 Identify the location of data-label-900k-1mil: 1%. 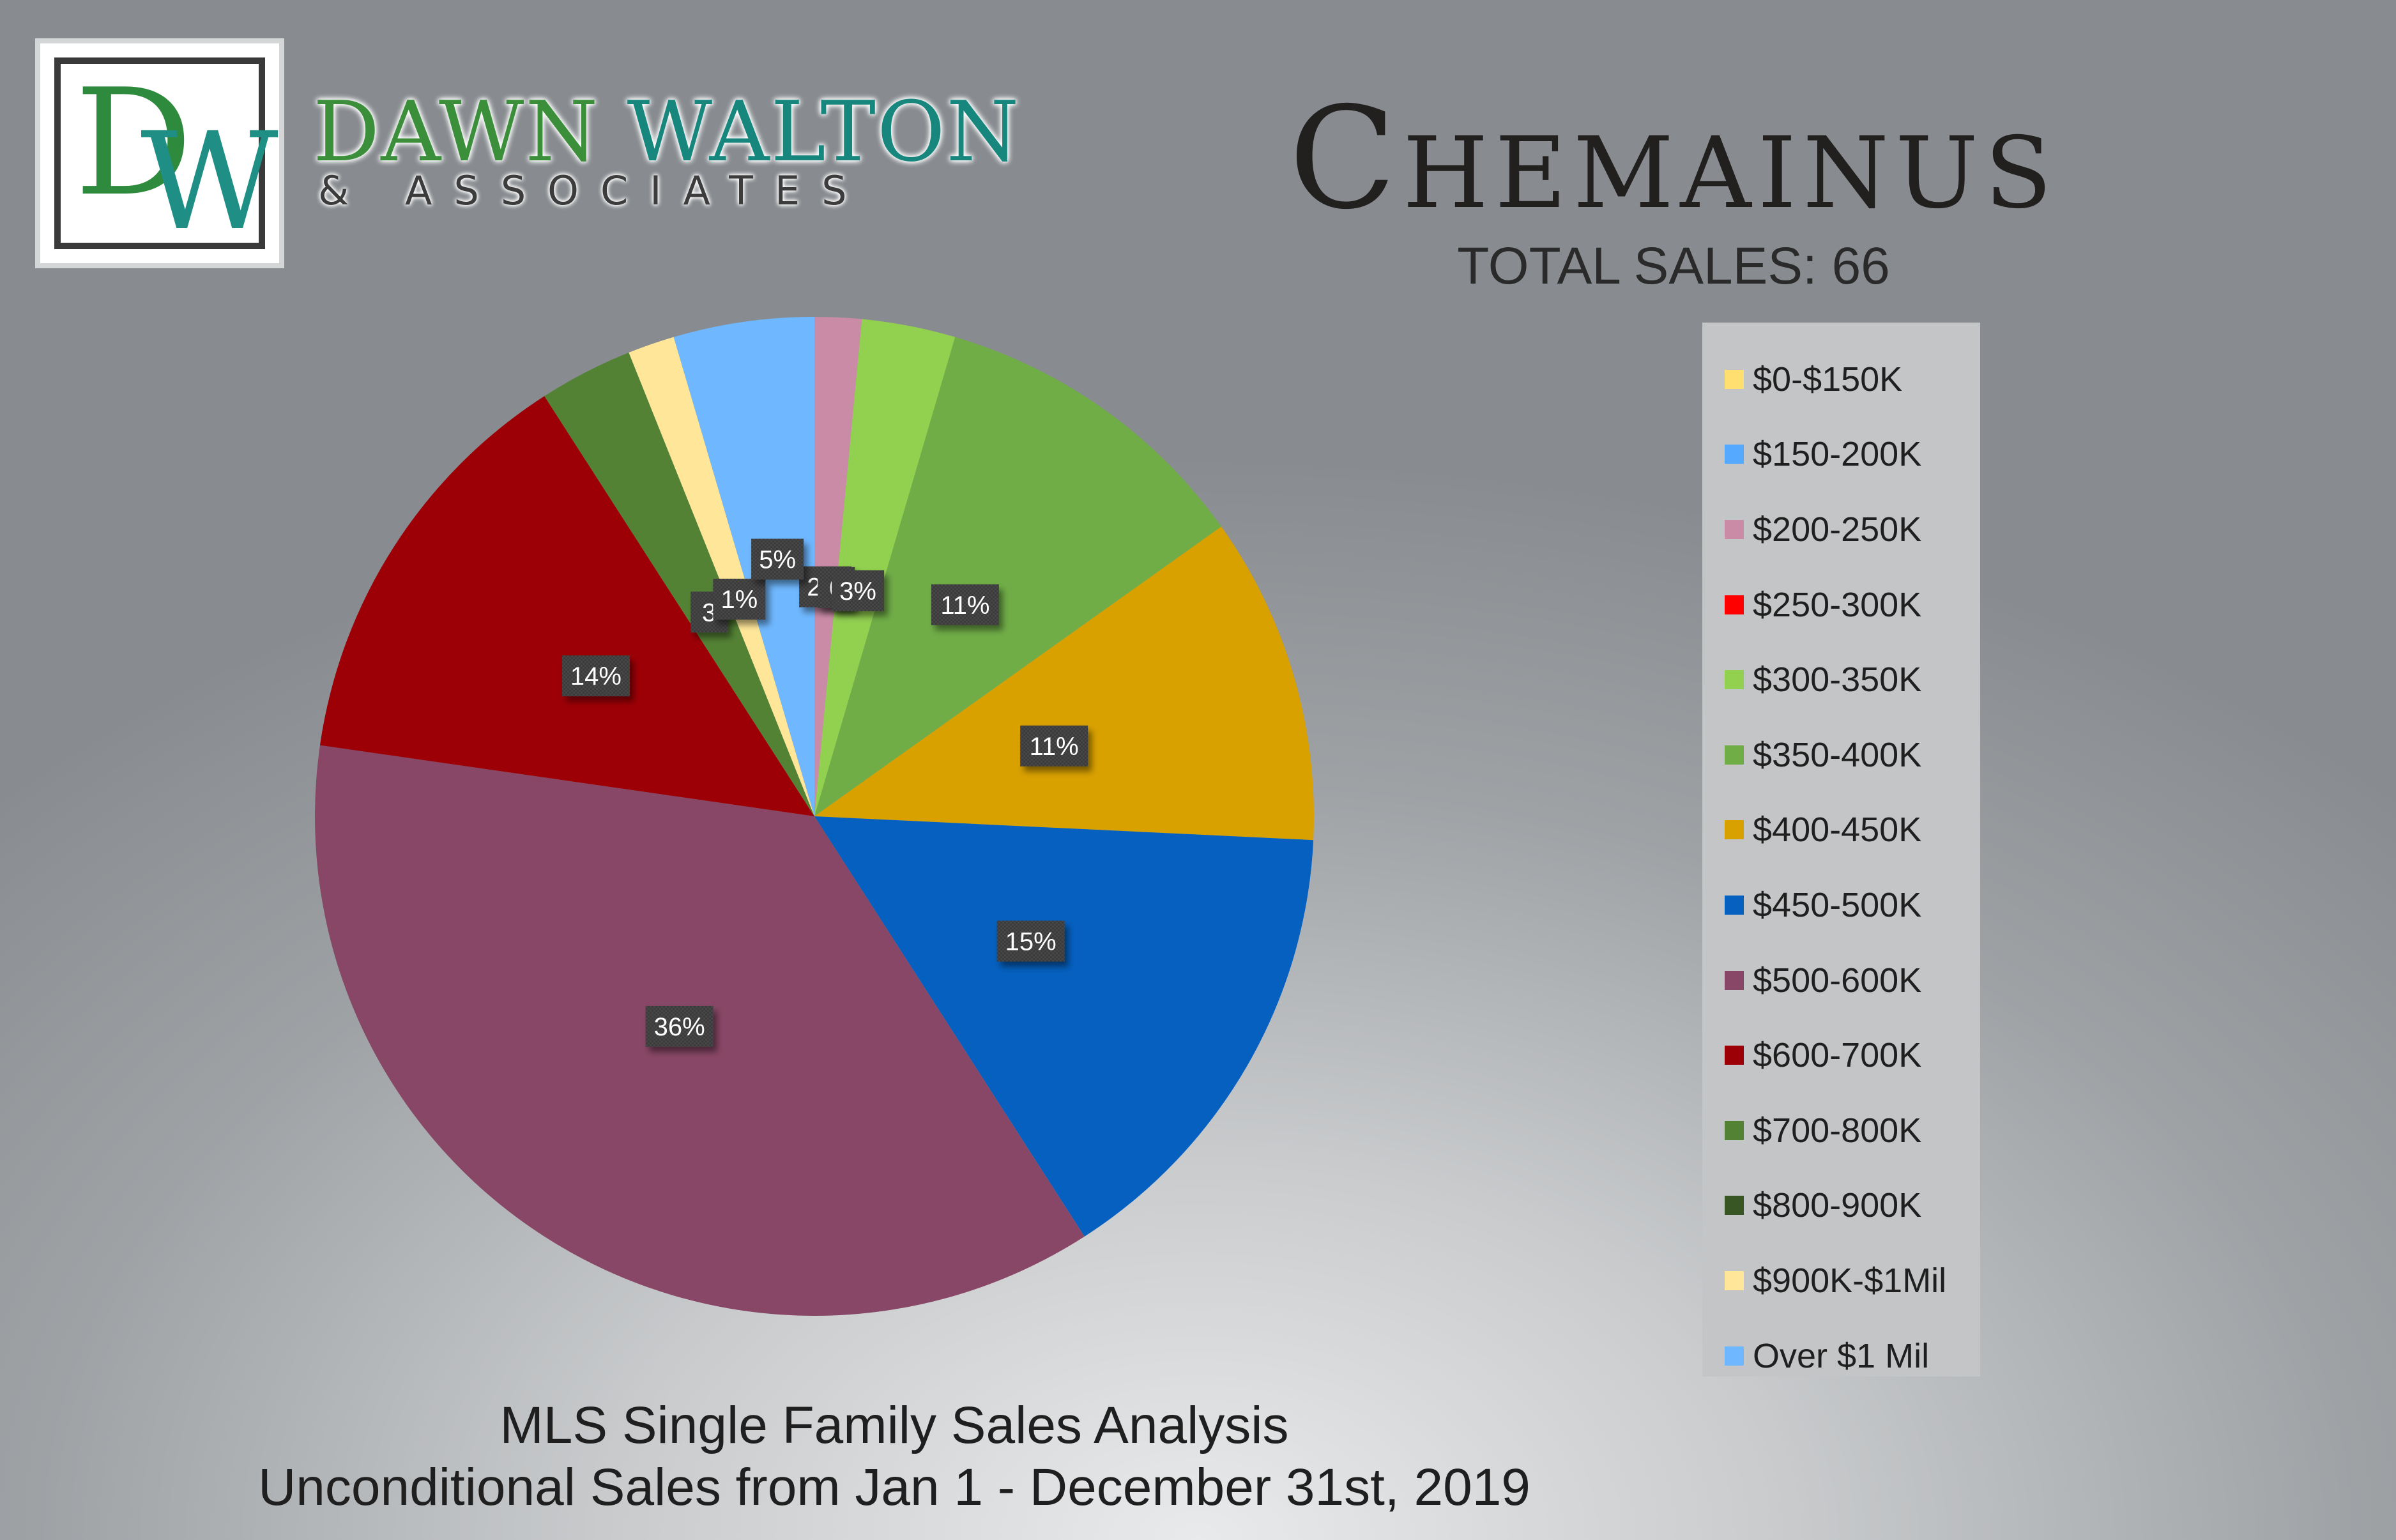
(739, 599).